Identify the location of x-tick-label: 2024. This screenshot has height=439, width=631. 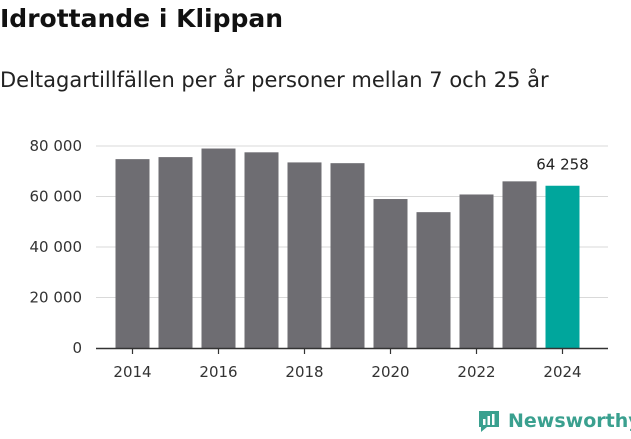
(562, 372).